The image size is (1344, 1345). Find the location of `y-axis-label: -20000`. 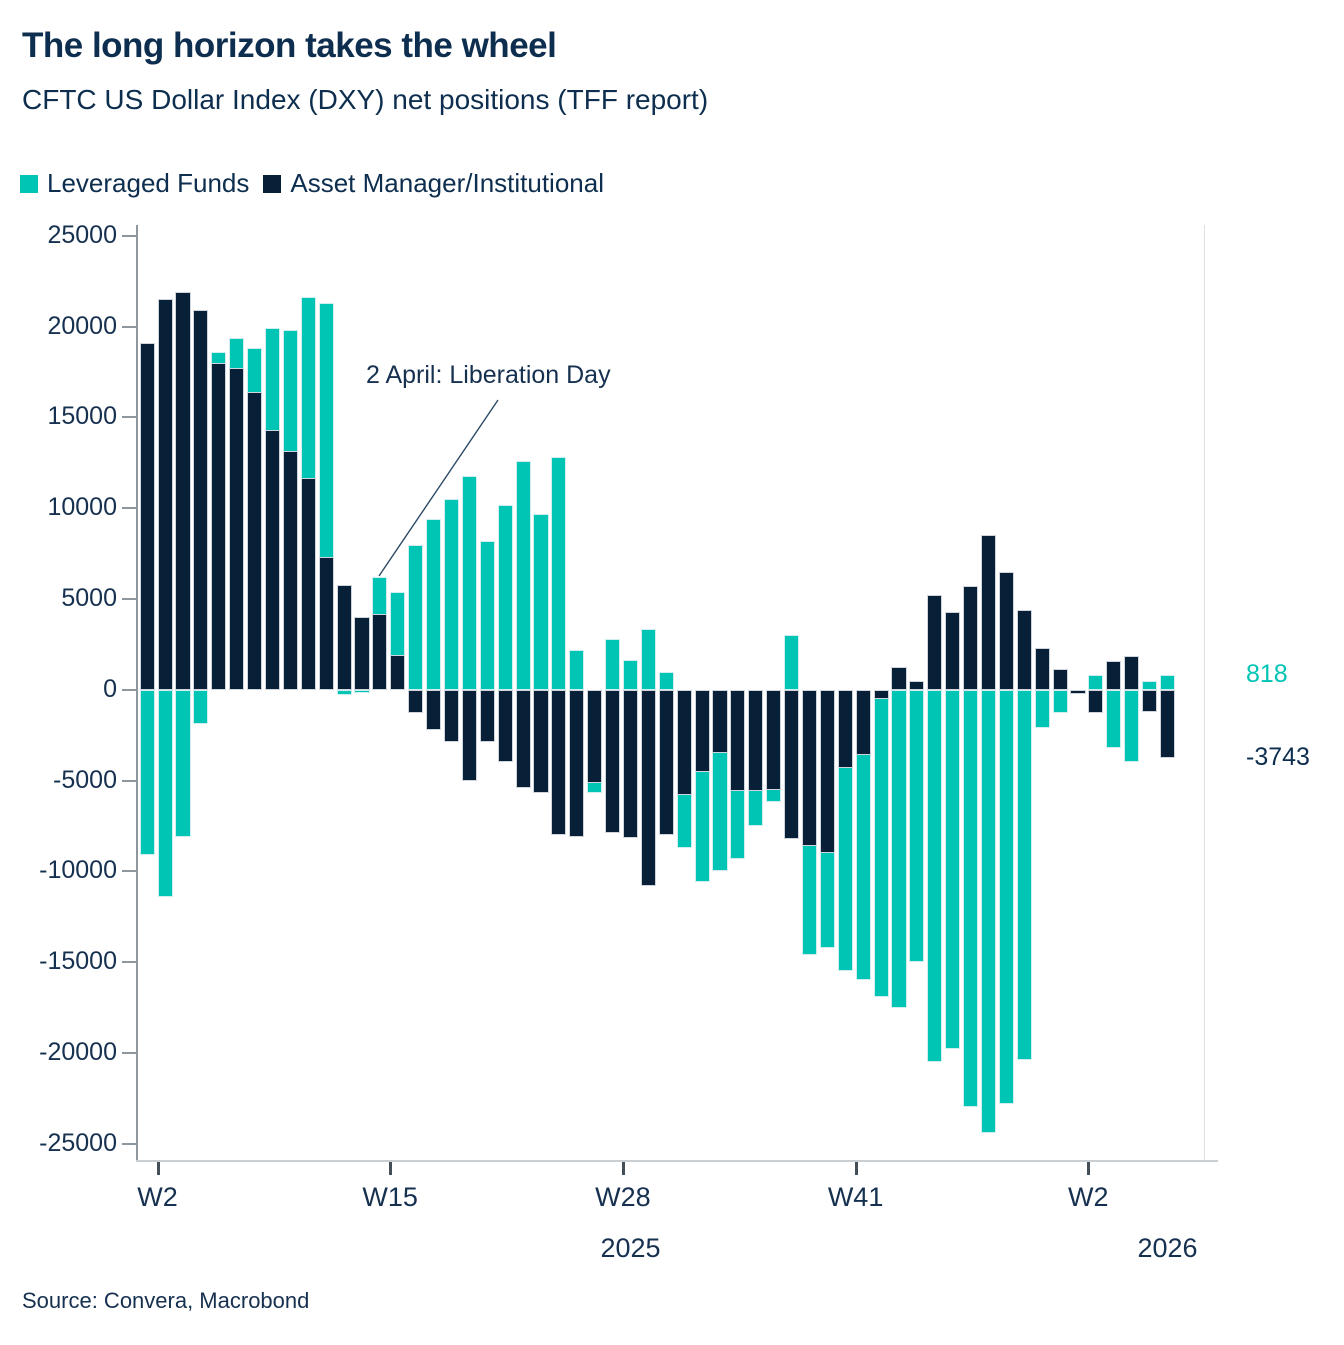

y-axis-label: -20000 is located at coordinates (78, 1051).